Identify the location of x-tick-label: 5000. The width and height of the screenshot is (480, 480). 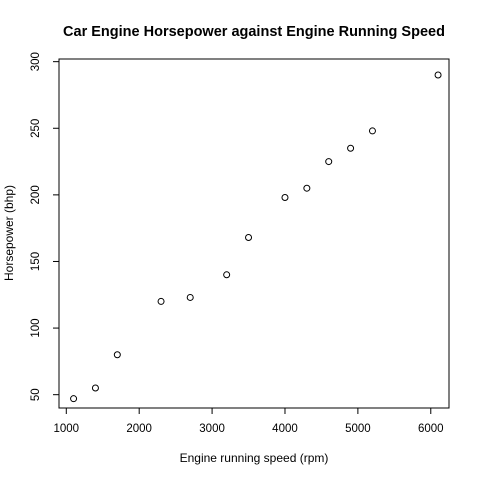
(358, 429).